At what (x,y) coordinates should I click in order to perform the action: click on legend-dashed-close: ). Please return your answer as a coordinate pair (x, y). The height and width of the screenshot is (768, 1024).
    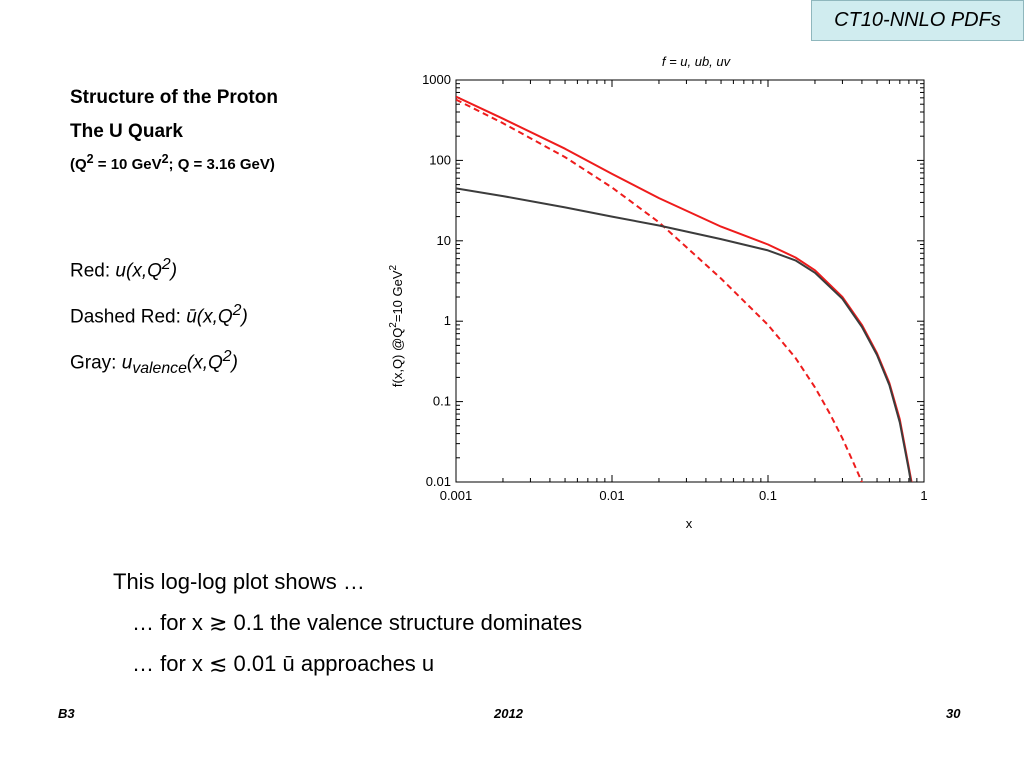
    Looking at the image, I should click on (244, 317).